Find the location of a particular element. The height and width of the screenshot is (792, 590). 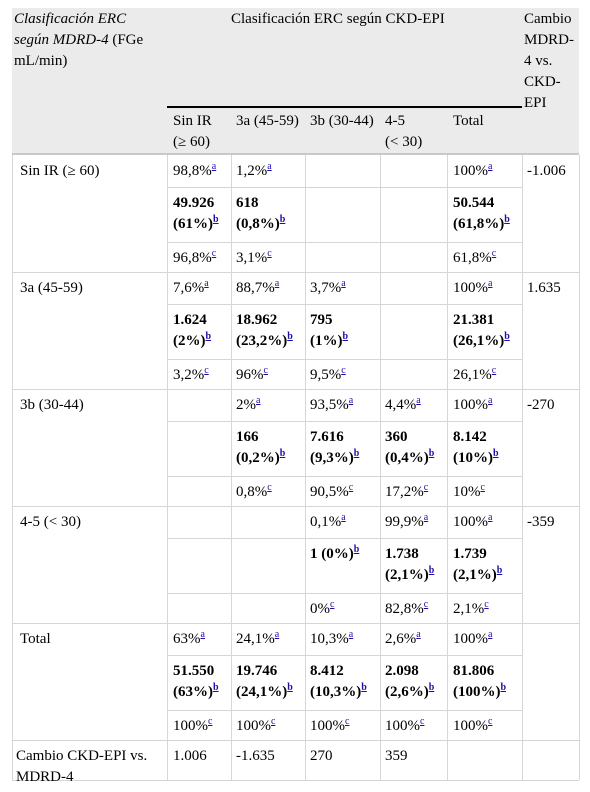

cell-value: 10% is located at coordinates (467, 492).